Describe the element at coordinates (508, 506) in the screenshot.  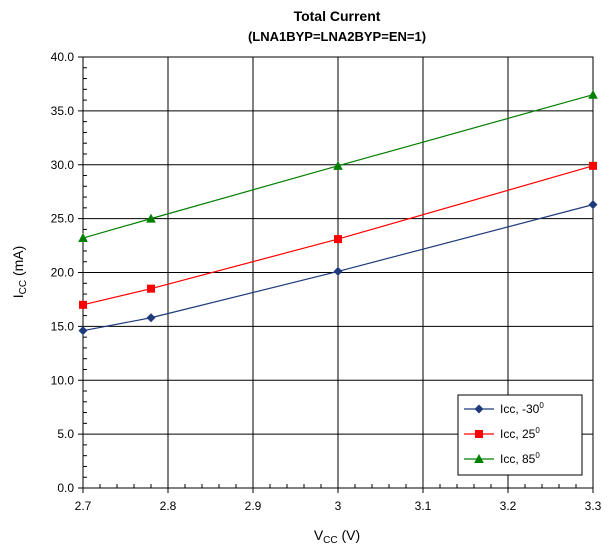
I see `x-tick-label: 3.2` at that location.